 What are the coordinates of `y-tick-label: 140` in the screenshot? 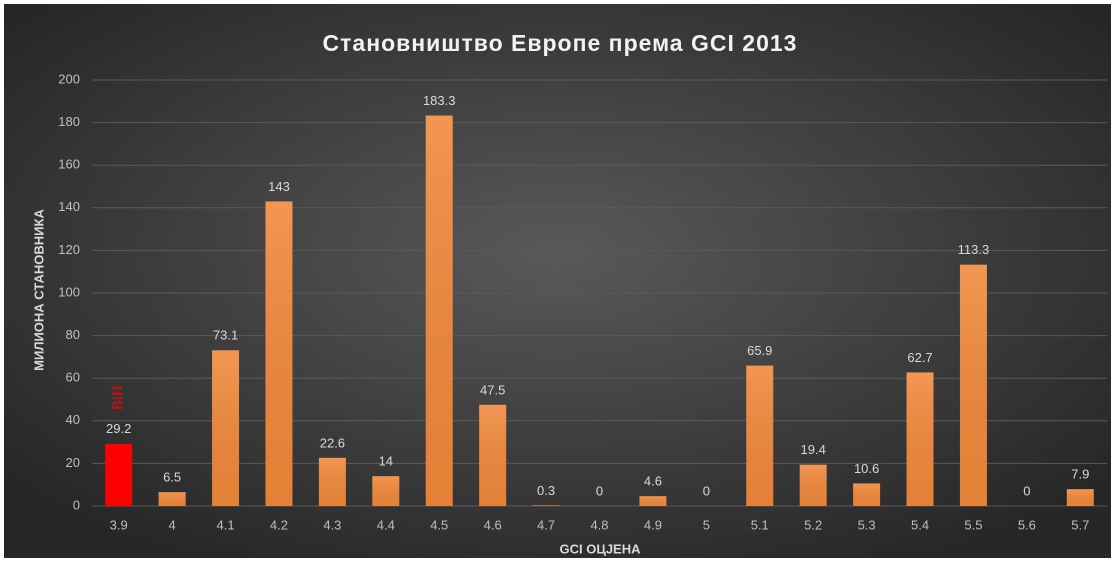 It's located at (69, 206).